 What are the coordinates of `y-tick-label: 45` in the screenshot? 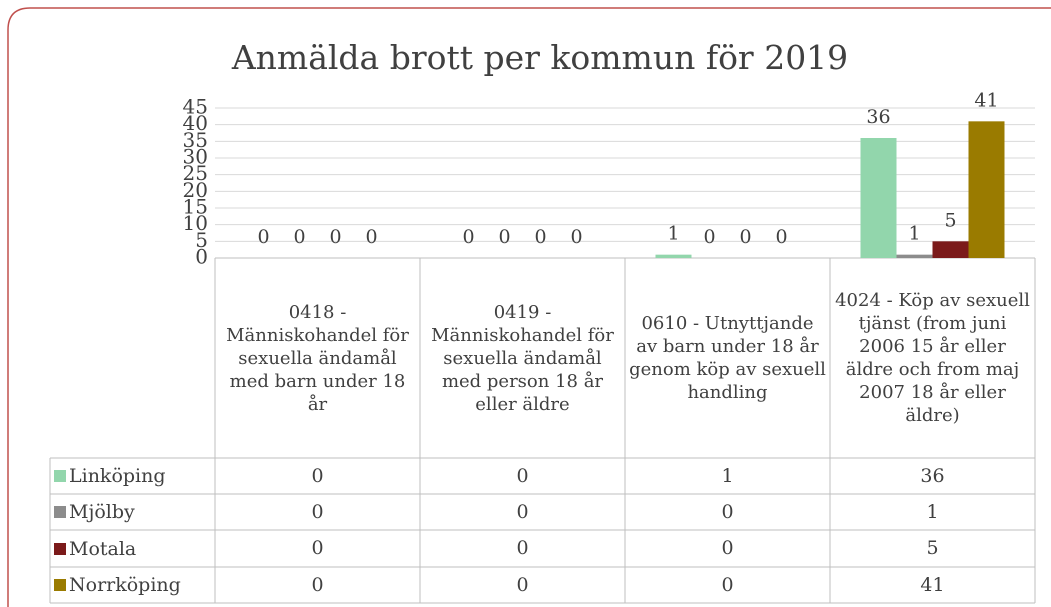 It's located at (195, 107).